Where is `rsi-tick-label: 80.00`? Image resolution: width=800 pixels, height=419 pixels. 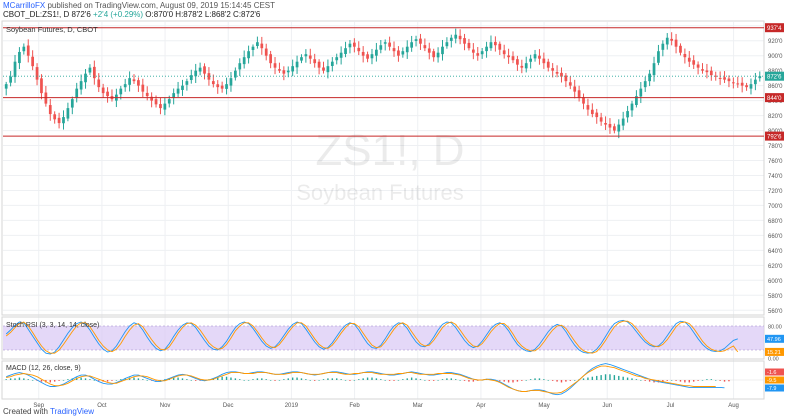 rsi-tick-label: 80.00 is located at coordinates (775, 328).